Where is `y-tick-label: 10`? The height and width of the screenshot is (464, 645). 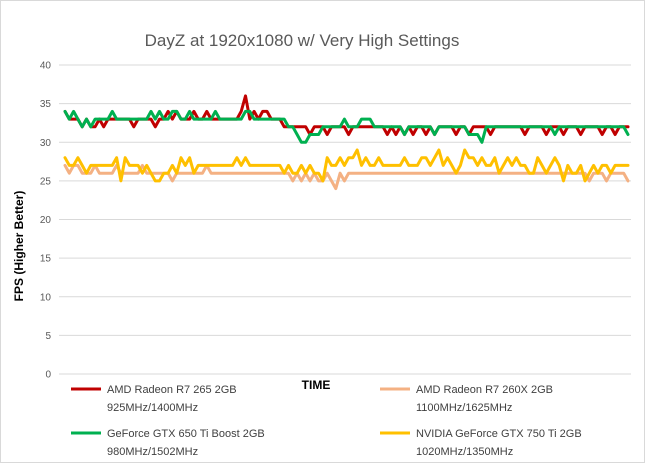 y-tick-label: 10 is located at coordinates (46, 297).